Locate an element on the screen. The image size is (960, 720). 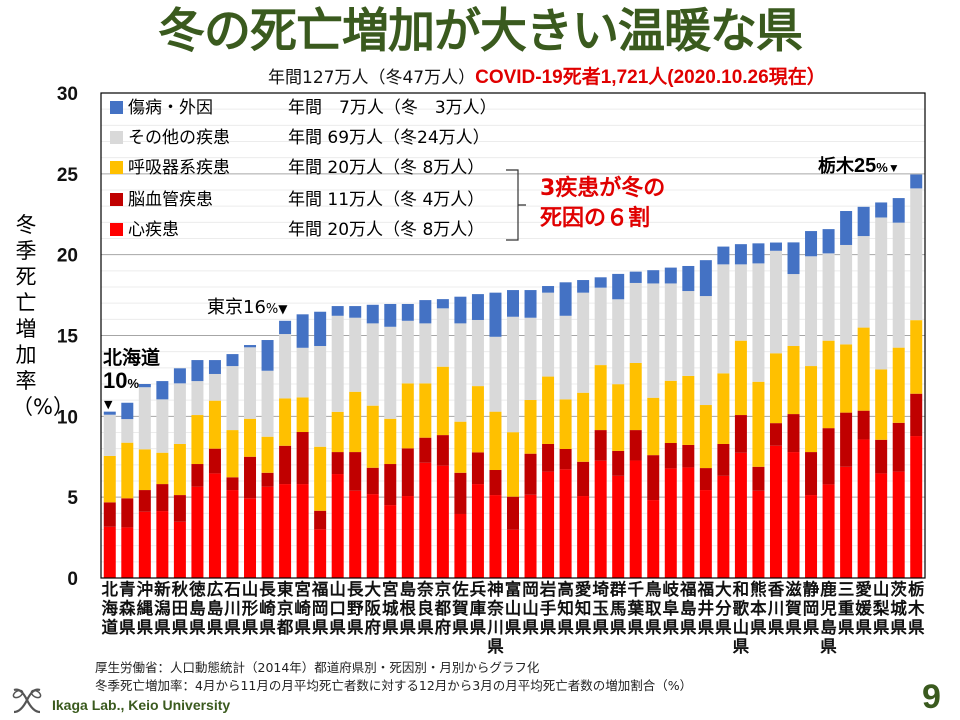
annotation-tochigi-name: 栃木 is located at coordinates (836, 166).